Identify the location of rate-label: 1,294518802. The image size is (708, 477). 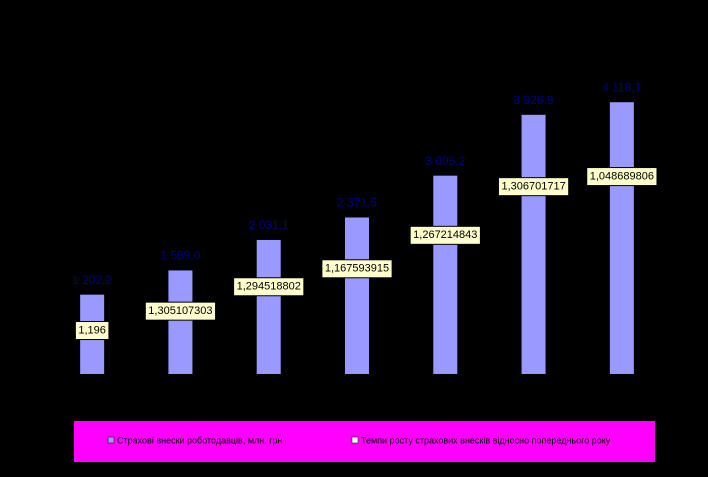
(269, 287).